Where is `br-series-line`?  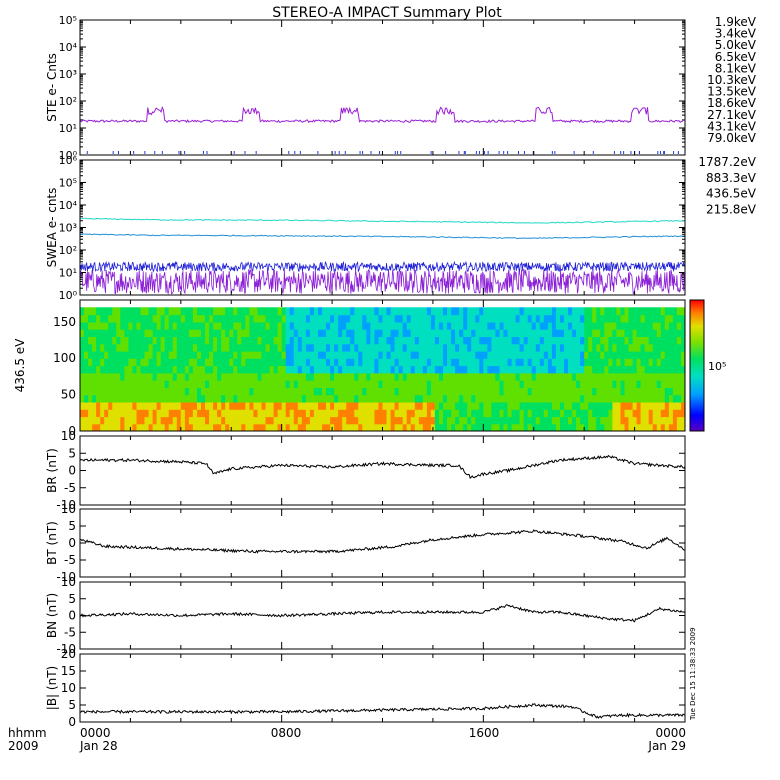 br-series-line is located at coordinates (382, 466).